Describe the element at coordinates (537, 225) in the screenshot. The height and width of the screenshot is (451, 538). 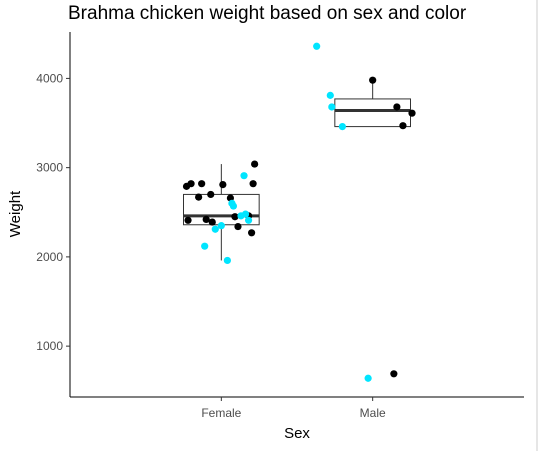
I see `window-edge` at that location.